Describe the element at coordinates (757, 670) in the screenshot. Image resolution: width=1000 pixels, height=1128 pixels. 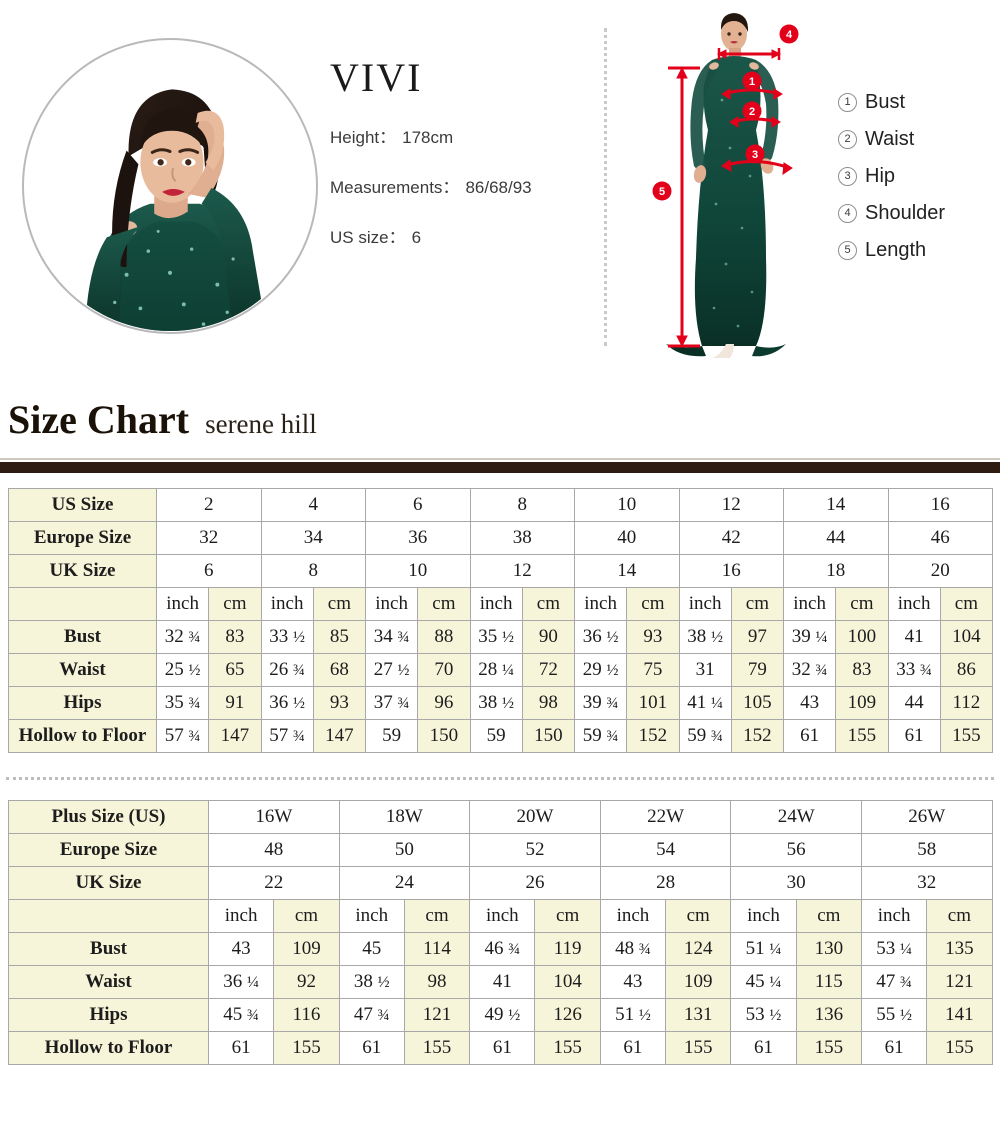
I see `value-cell-cm: 79` at that location.